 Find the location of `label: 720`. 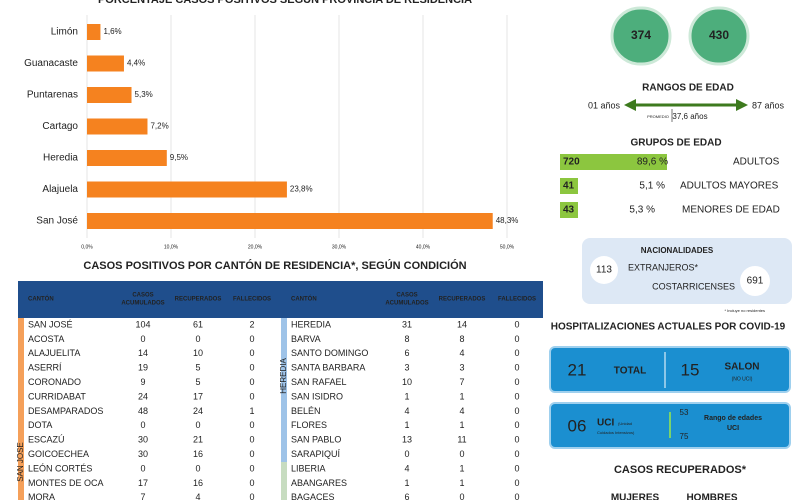

label: 720 is located at coordinates (571, 162).